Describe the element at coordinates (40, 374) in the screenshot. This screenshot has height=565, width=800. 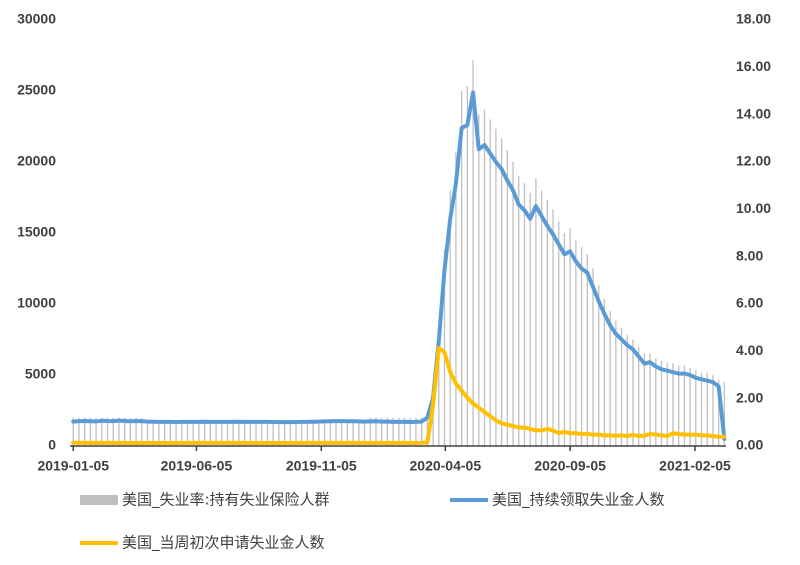
I see `y-tick-label: 5000` at that location.